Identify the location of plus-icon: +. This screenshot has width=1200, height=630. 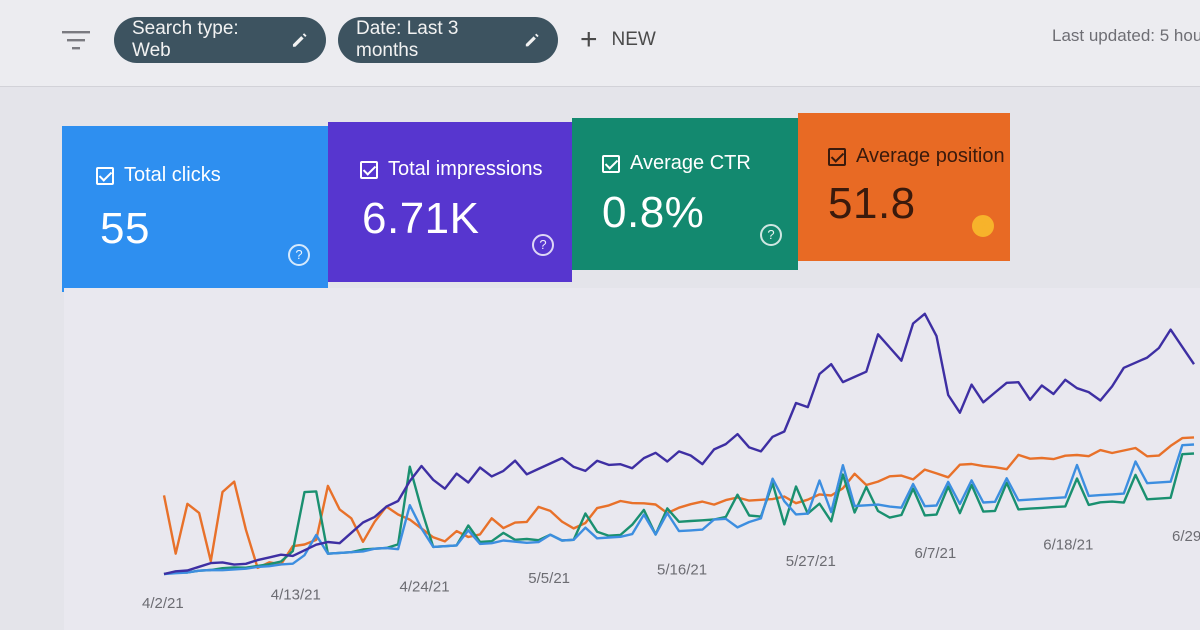
(589, 39).